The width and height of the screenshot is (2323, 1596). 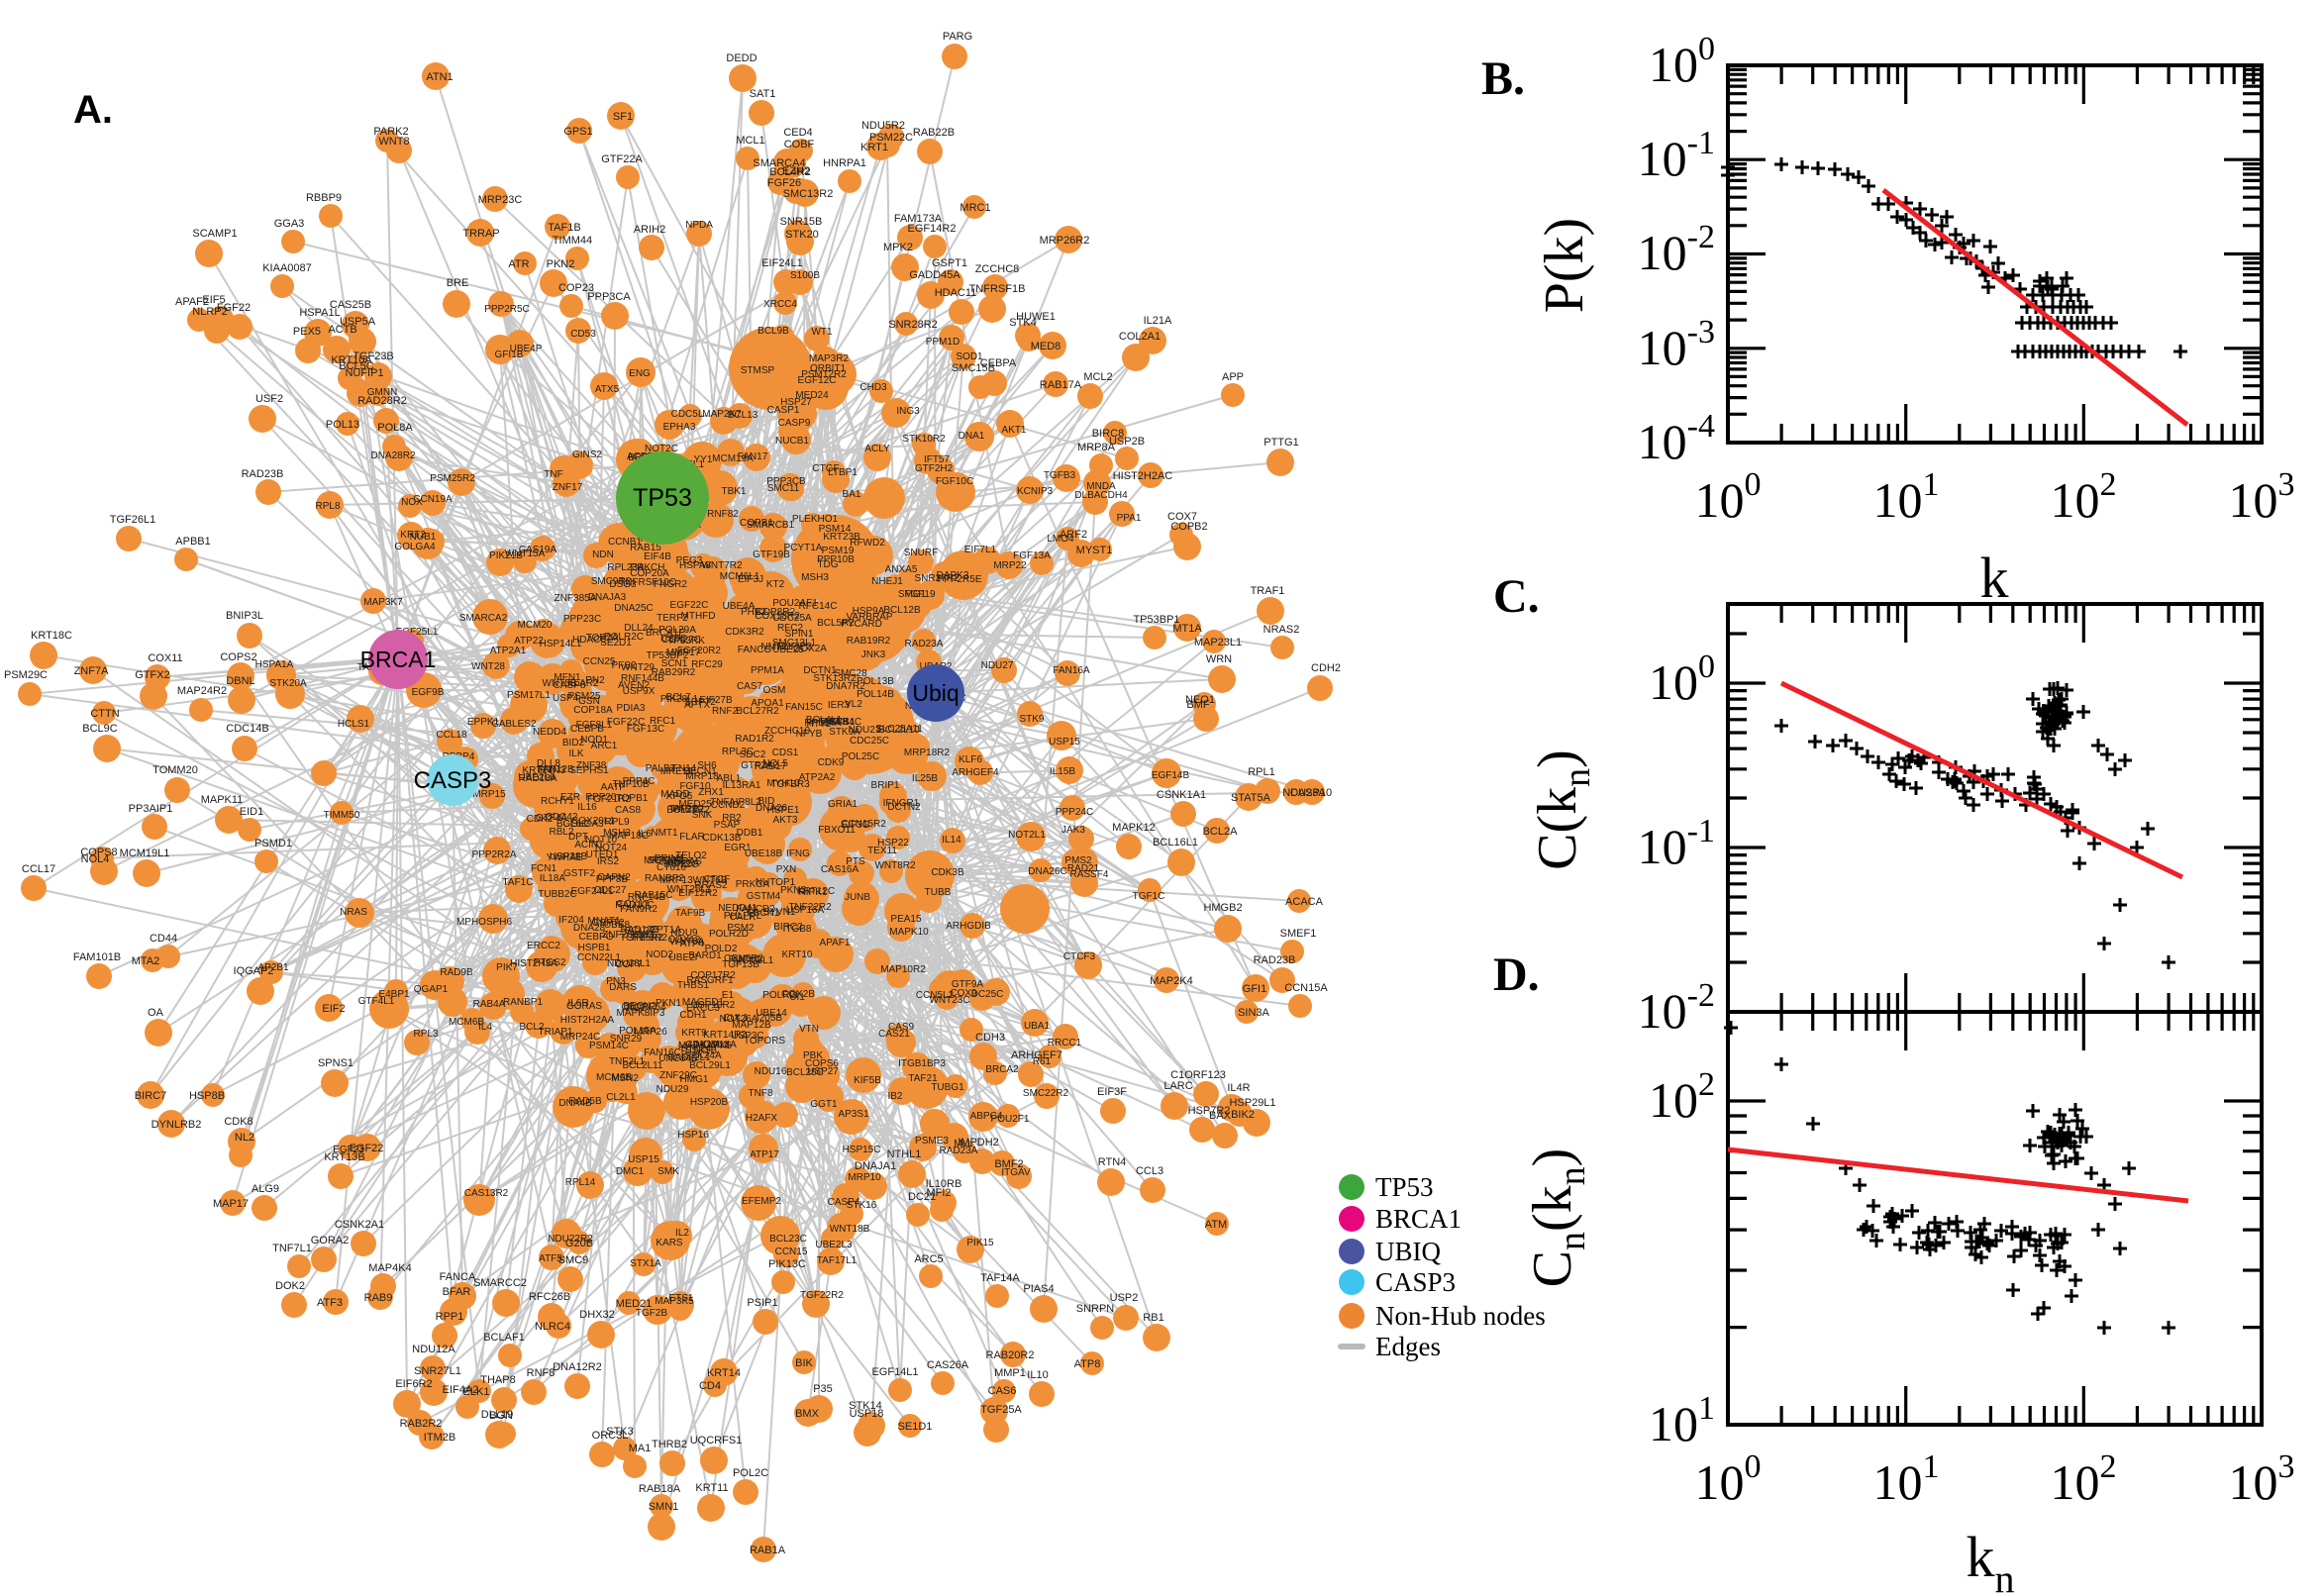 I want to click on svg-text: EGF22C, so click(x=689, y=605).